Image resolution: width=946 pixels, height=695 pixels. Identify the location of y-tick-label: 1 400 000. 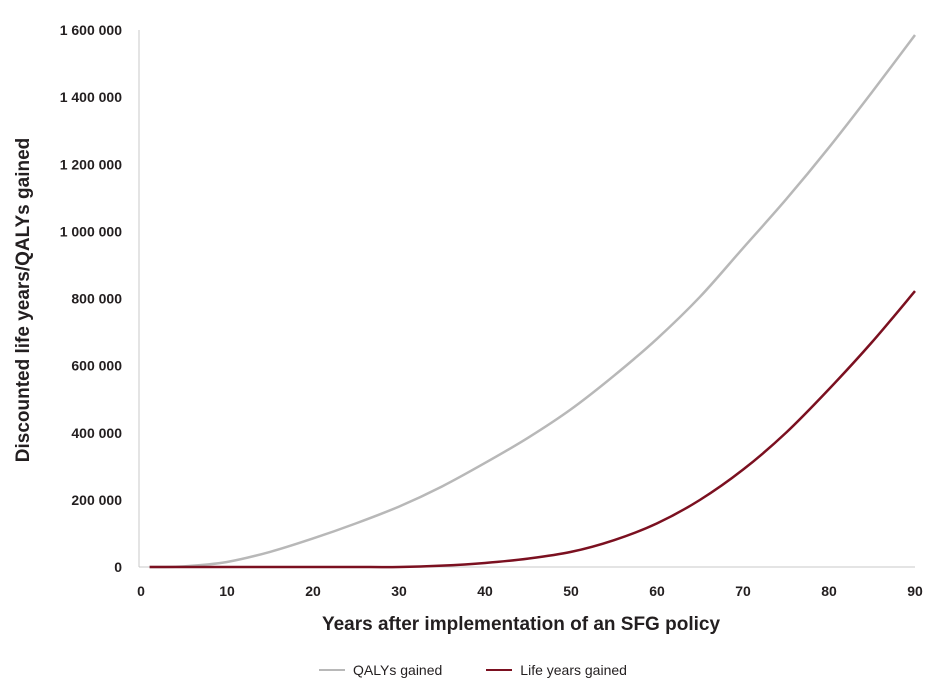
(91, 97).